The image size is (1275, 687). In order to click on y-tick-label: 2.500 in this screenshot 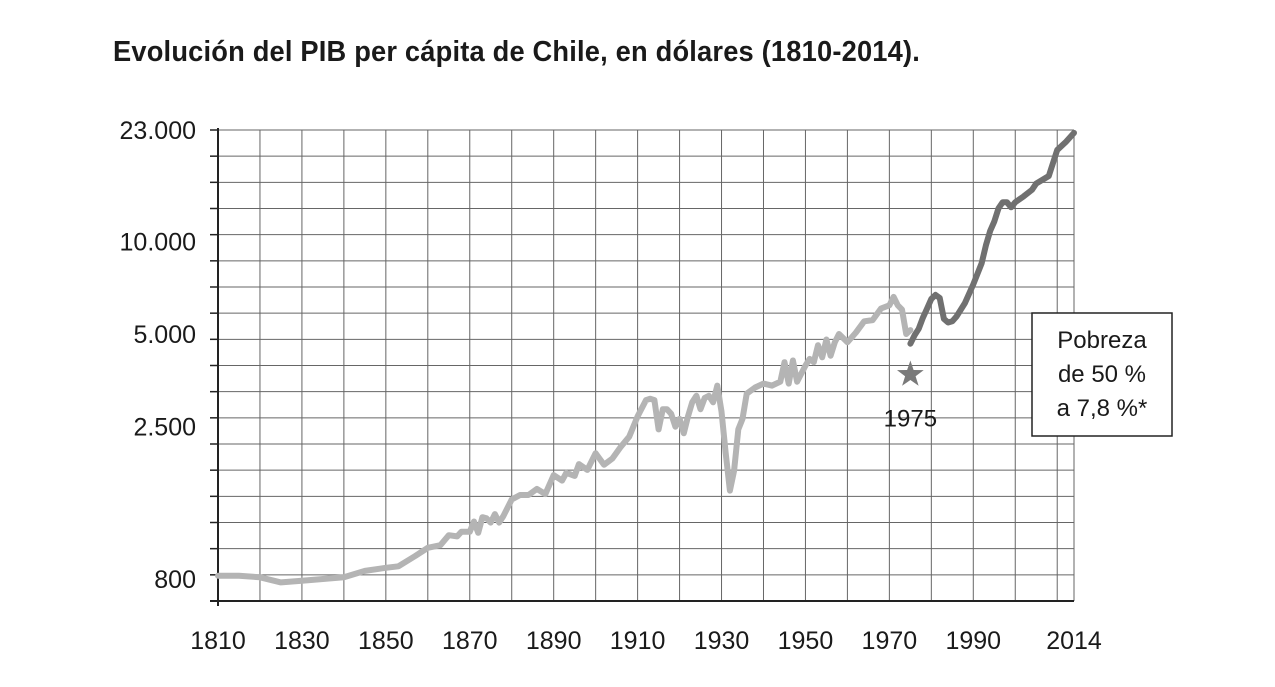, I will do `click(164, 428)`.